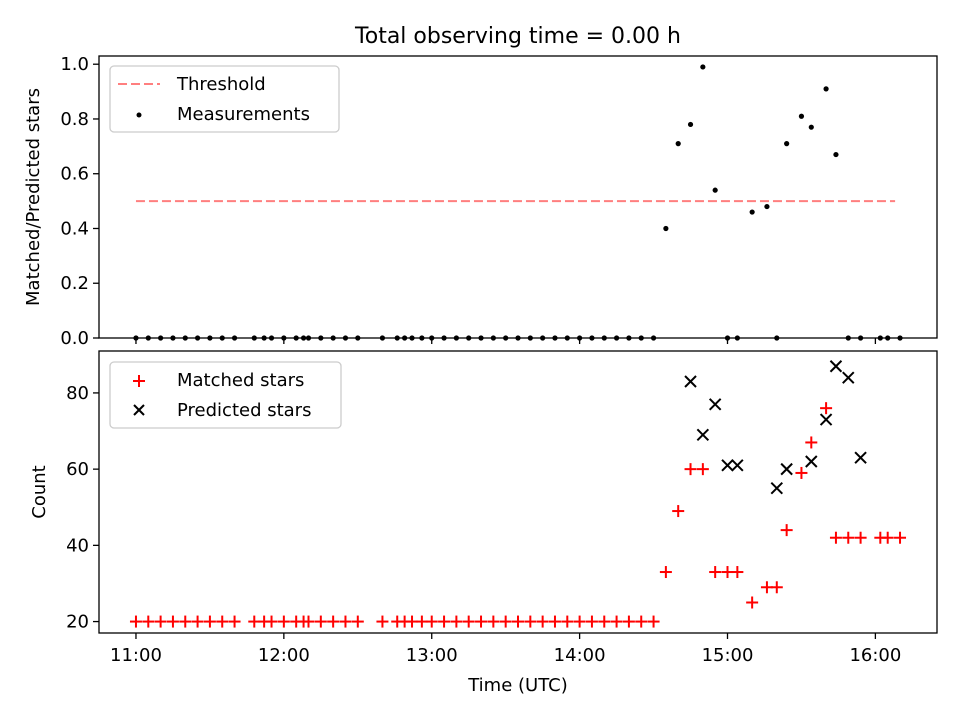  Describe the element at coordinates (224, 99) in the screenshot. I see `ratio-legend-box` at that location.